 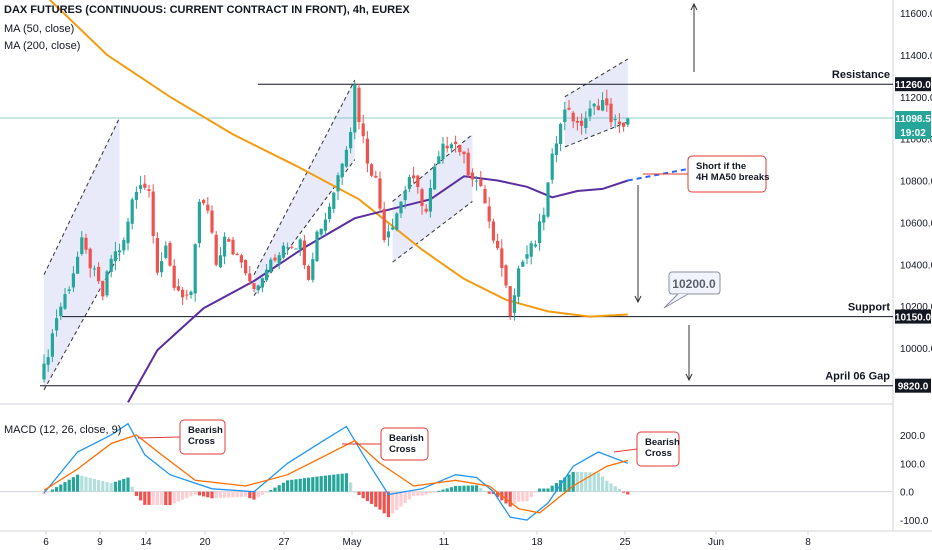 What do you see at coordinates (42, 46) in the screenshot?
I see `ma200-legend: MA (200, close)` at bounding box center [42, 46].